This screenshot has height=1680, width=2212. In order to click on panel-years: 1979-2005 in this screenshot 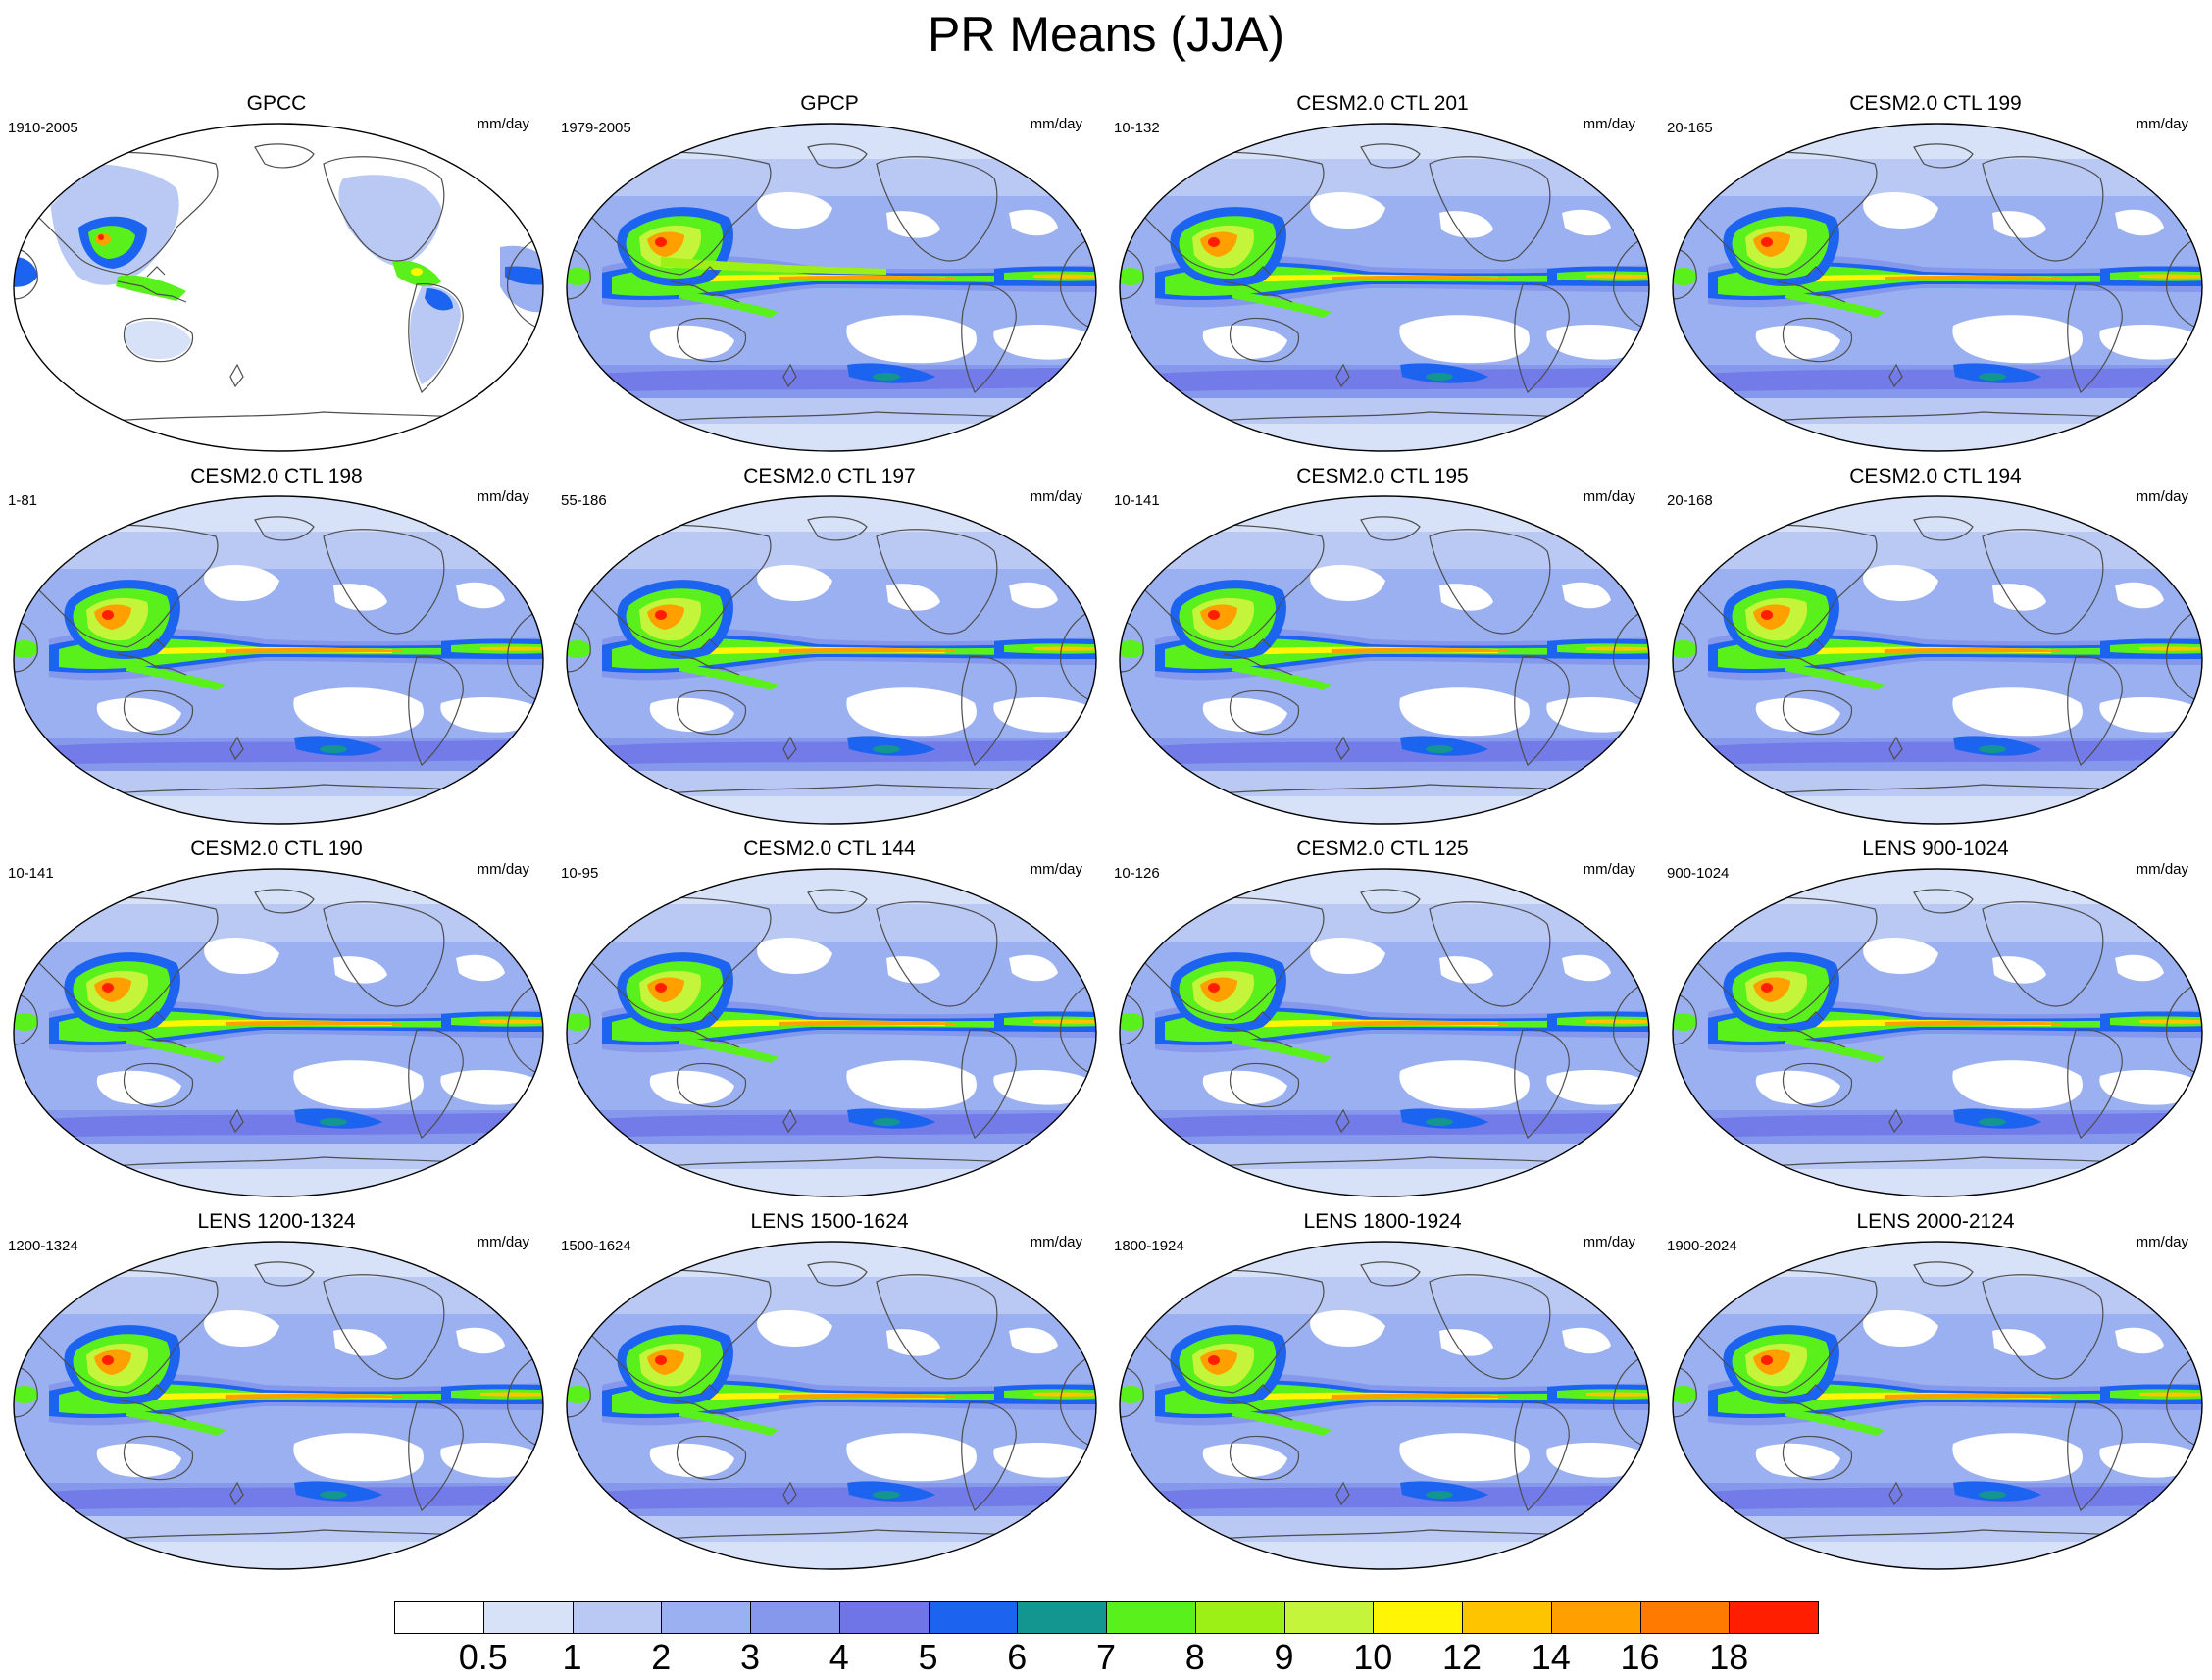, I will do `click(596, 128)`.